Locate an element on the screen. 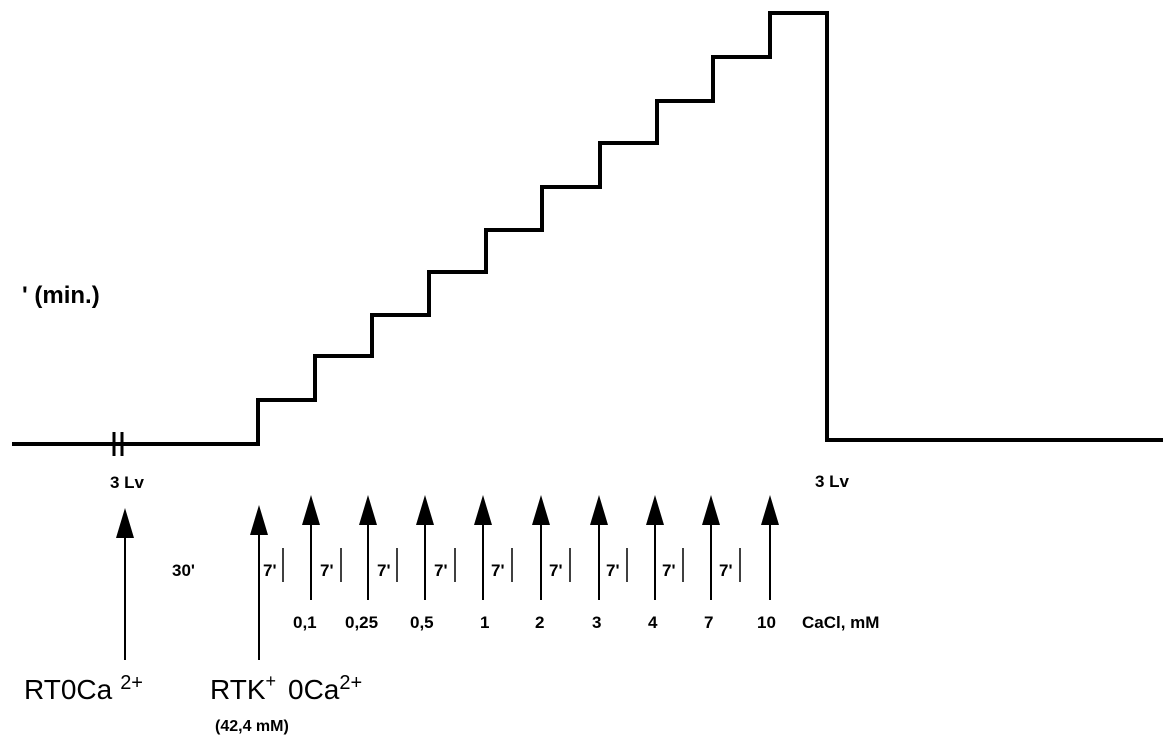 Image resolution: width=1163 pixels, height=741 pixels. concentration-labels-group: 0,1 0,25 0,5 1 2 3 4 7 10 is located at coordinates (534, 622).